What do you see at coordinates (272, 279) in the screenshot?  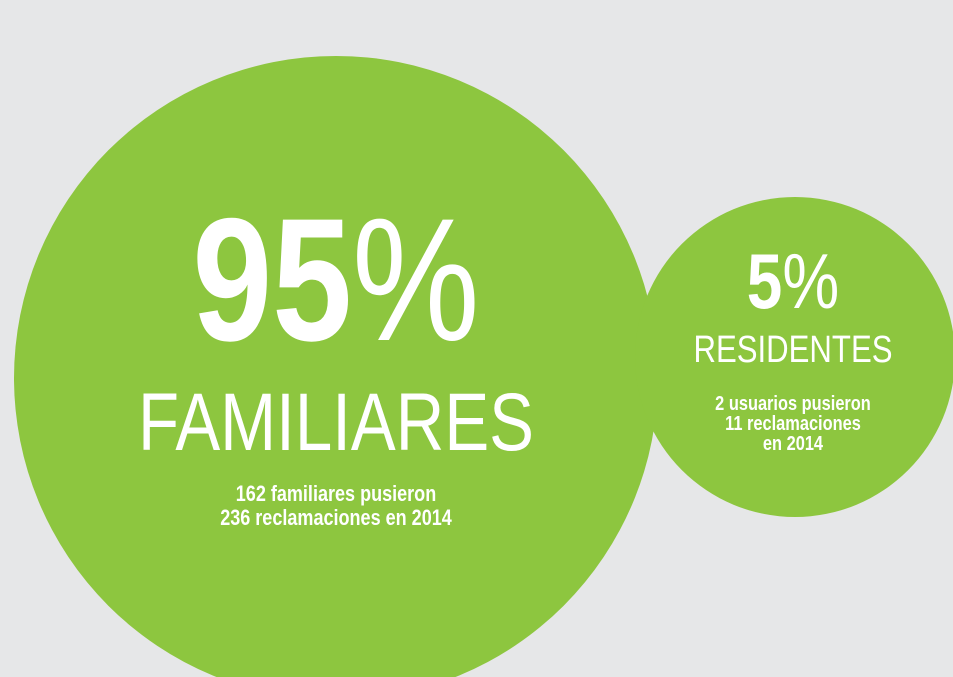 I see `percent-number: 95` at bounding box center [272, 279].